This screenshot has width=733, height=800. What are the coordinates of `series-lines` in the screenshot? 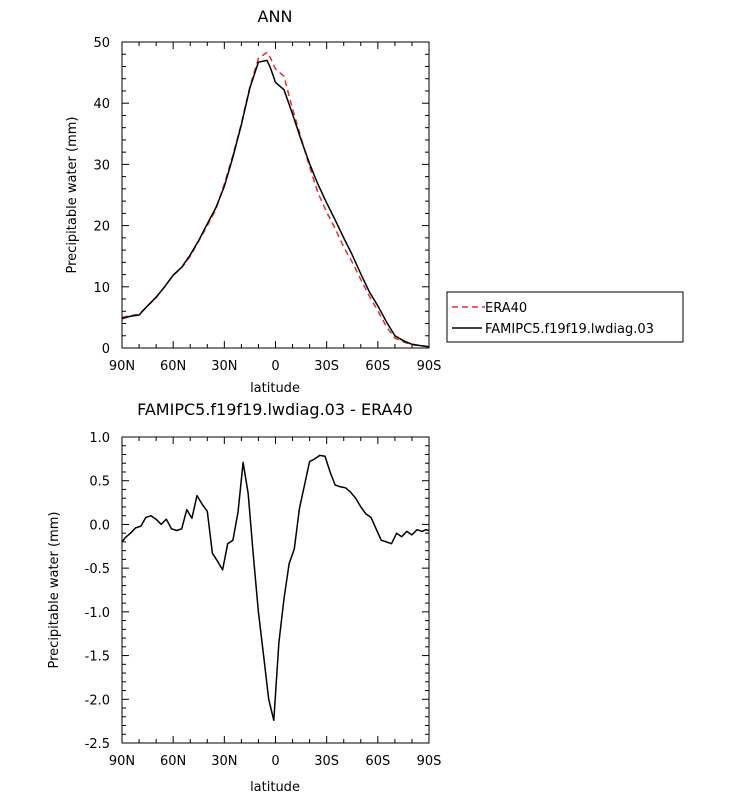 It's located at (275, 588).